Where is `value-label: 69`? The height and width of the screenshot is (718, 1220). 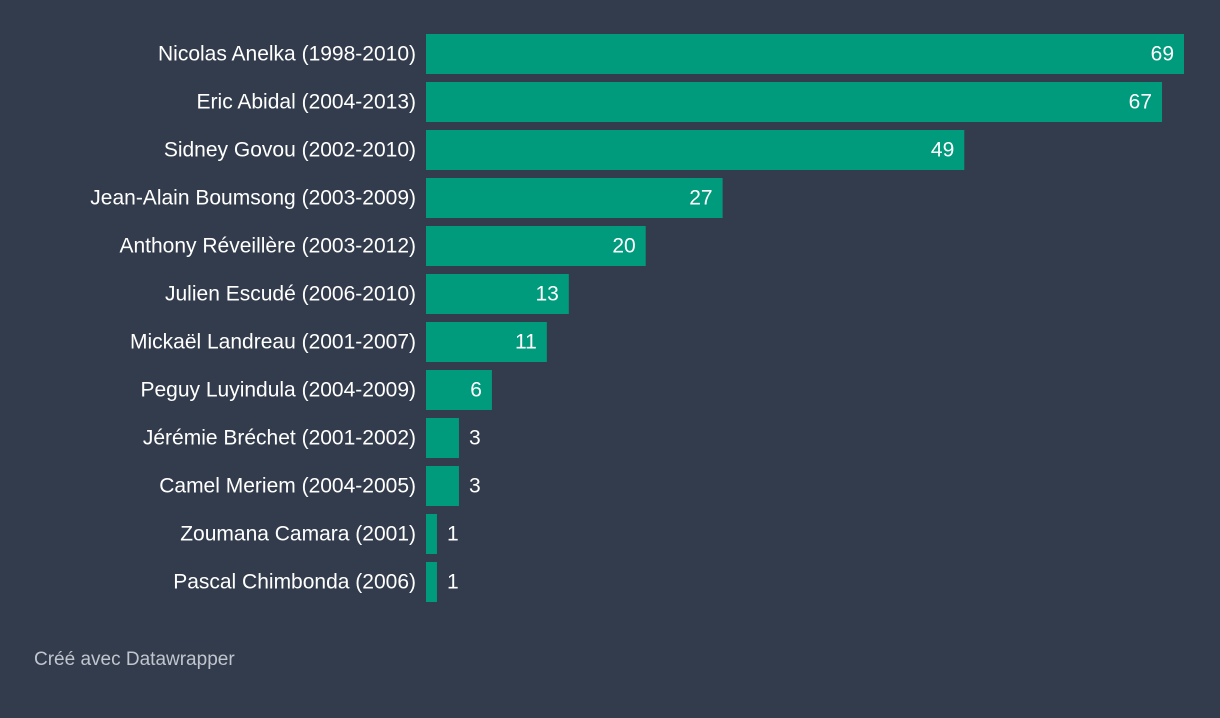
value-label: 69 is located at coordinates (1162, 54).